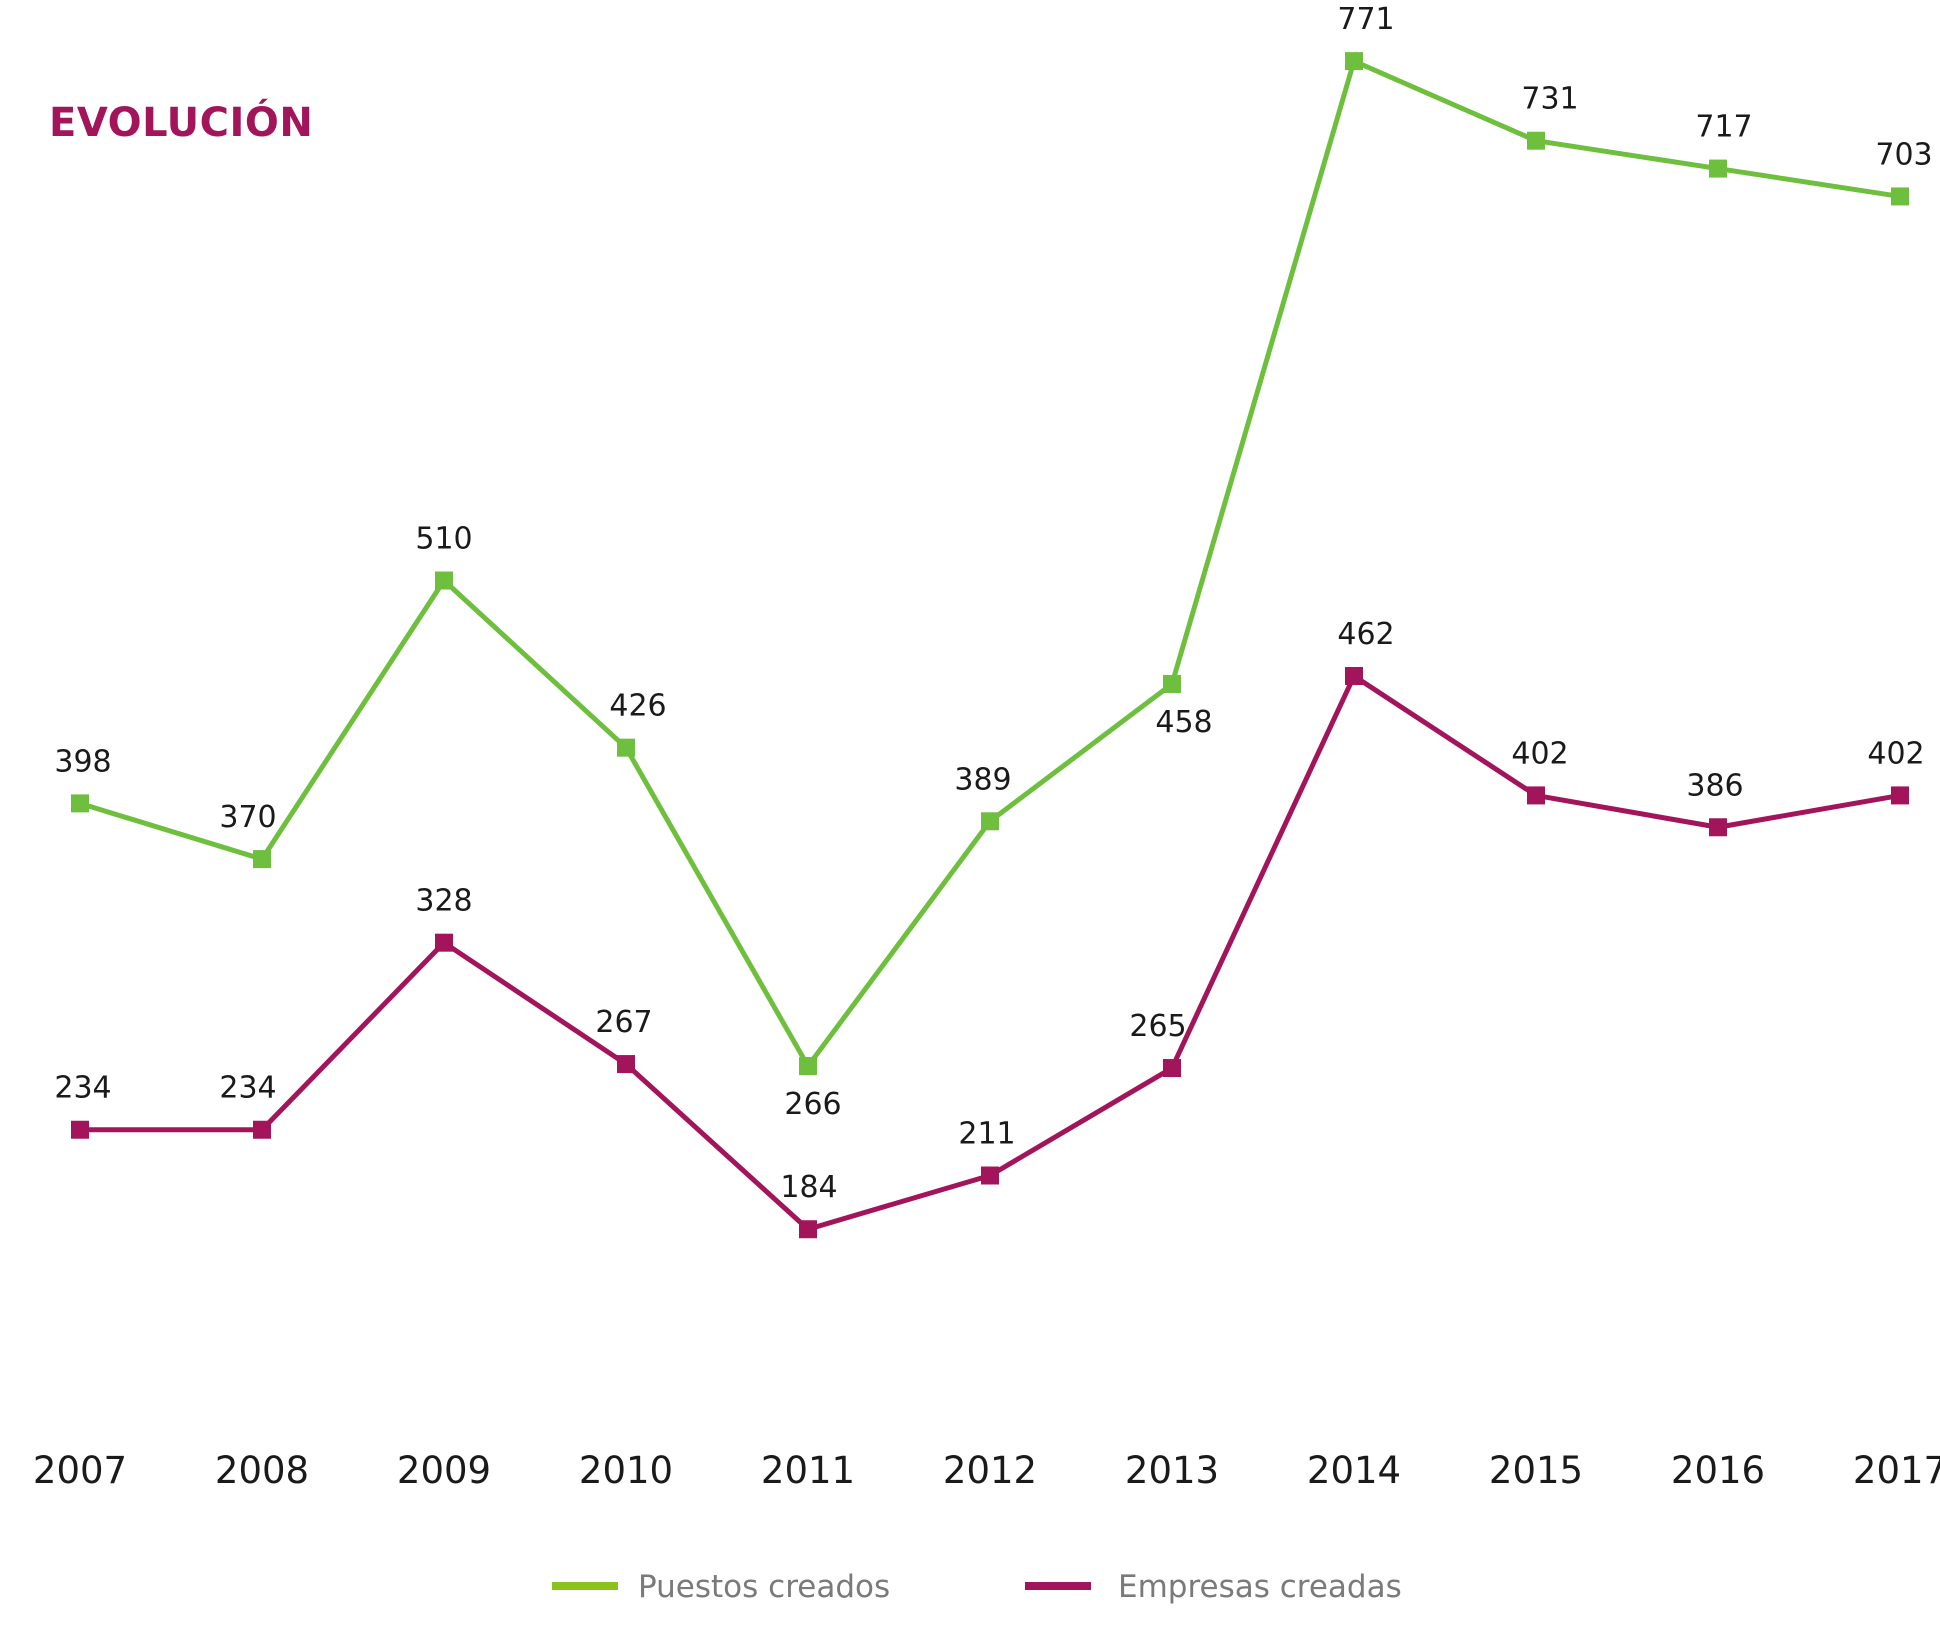  What do you see at coordinates (443, 539) in the screenshot?
I see `data-label: 510` at bounding box center [443, 539].